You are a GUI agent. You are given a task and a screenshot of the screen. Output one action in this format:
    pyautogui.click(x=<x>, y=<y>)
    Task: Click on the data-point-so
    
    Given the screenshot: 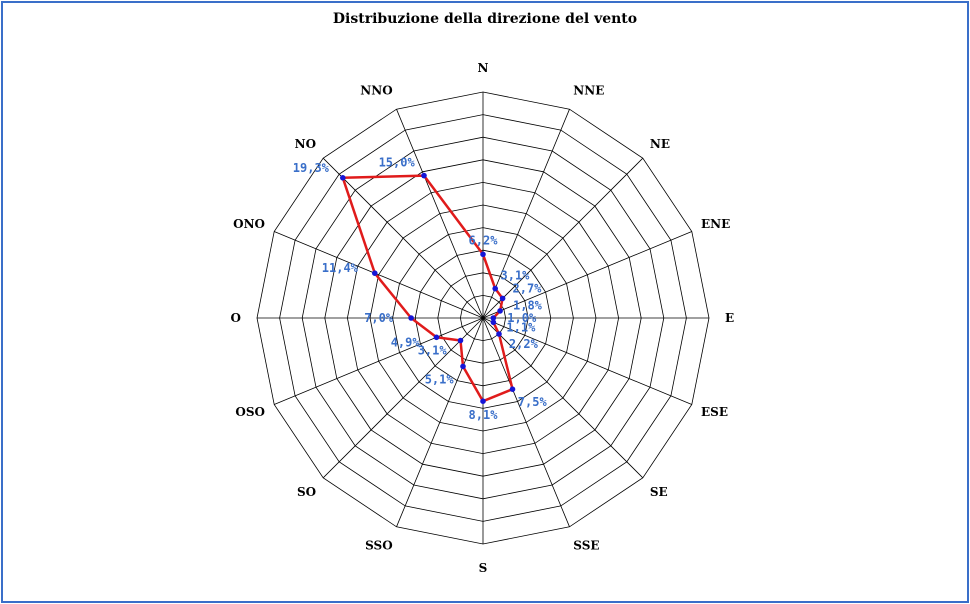 What is the action you would take?
    pyautogui.click(x=460, y=340)
    